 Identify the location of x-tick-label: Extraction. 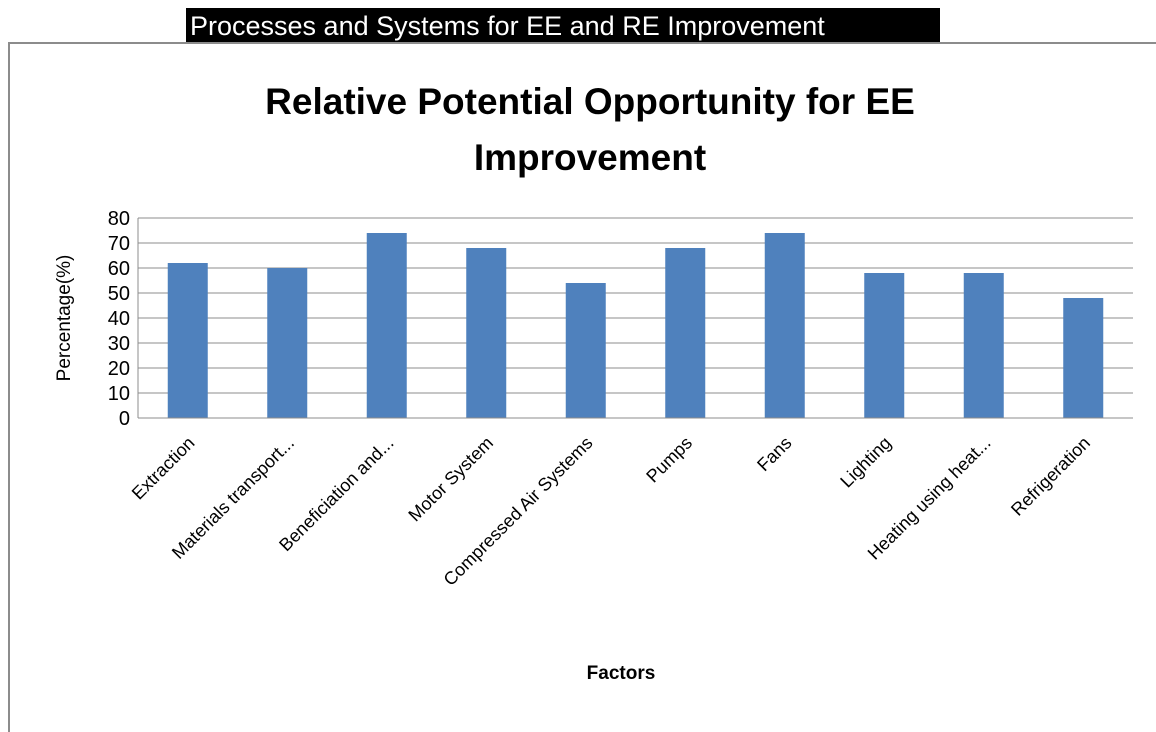
(163, 468).